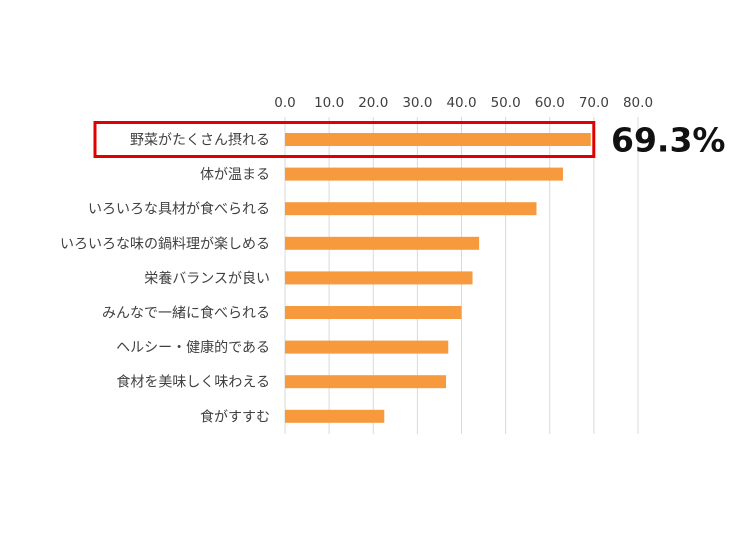  Describe the element at coordinates (186, 313) in the screenshot. I see `category-label: みんなで一緒に食べられる` at that location.